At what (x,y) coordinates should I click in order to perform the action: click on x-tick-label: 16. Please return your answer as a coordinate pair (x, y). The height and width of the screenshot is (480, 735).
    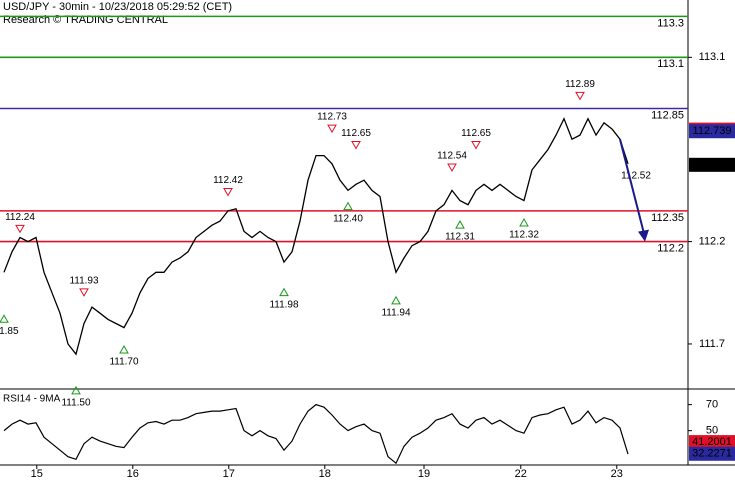
    Looking at the image, I should click on (133, 474).